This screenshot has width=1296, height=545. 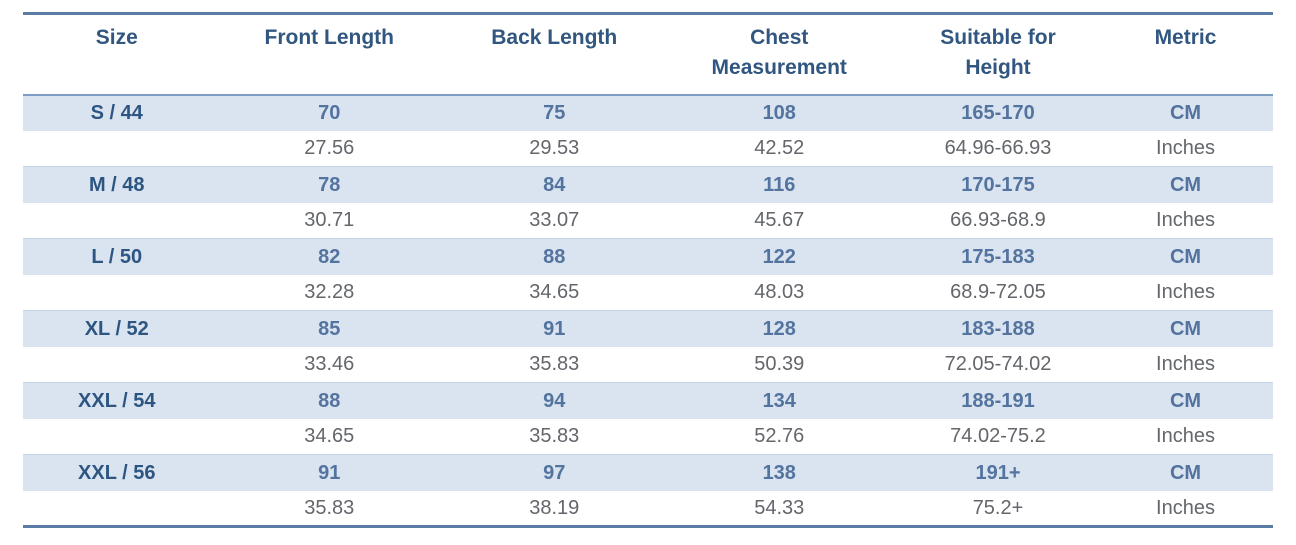 I want to click on value-cell: 33.46, so click(x=329, y=364).